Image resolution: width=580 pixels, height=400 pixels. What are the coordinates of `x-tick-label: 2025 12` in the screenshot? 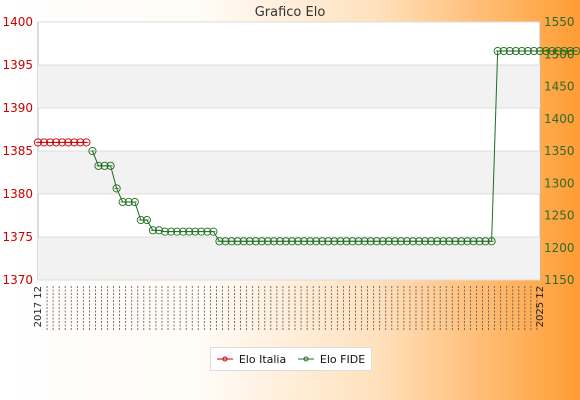 It's located at (540, 306).